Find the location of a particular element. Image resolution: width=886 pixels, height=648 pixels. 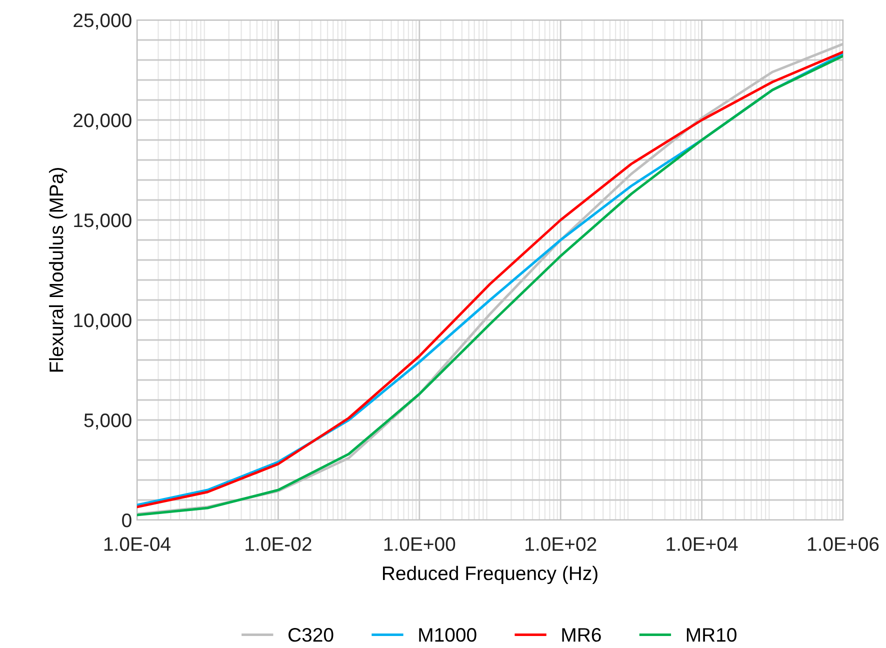

x-tick-label: 1.0E-02 is located at coordinates (279, 544).